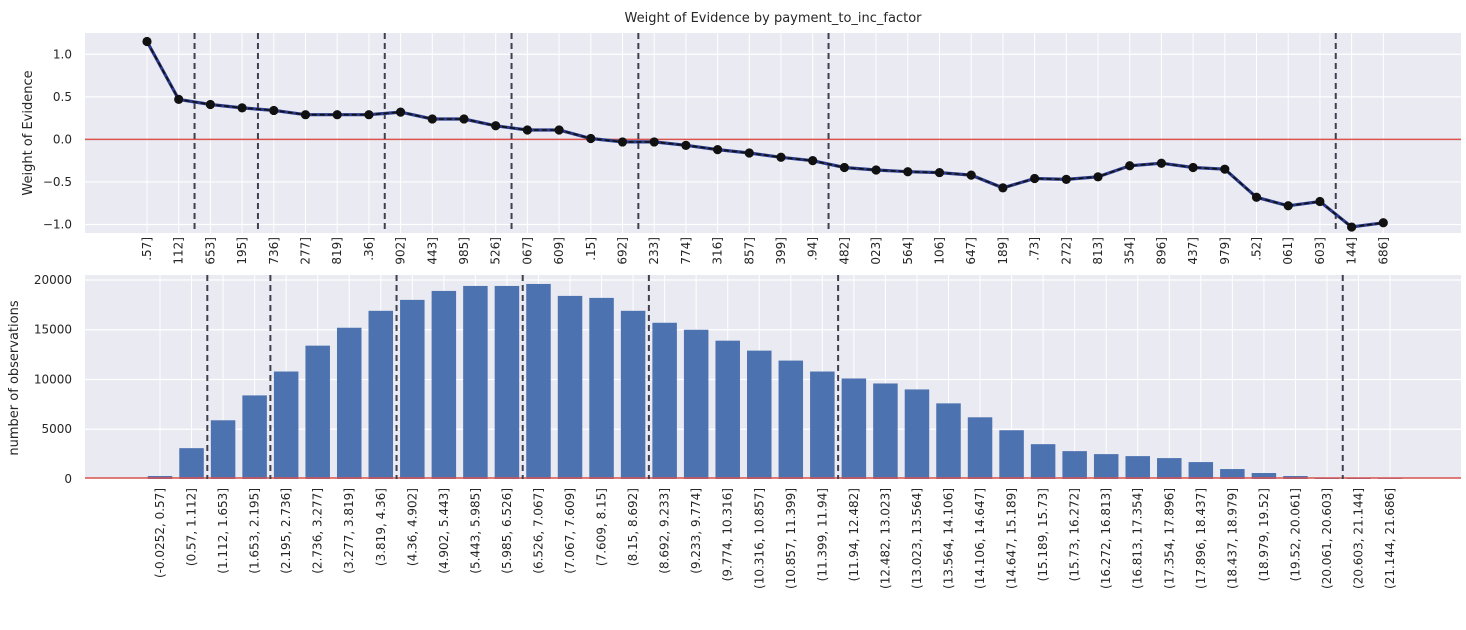  Describe the element at coordinates (623, 251) in the screenshot. I see `woe-xtick-15: 692]` at that location.